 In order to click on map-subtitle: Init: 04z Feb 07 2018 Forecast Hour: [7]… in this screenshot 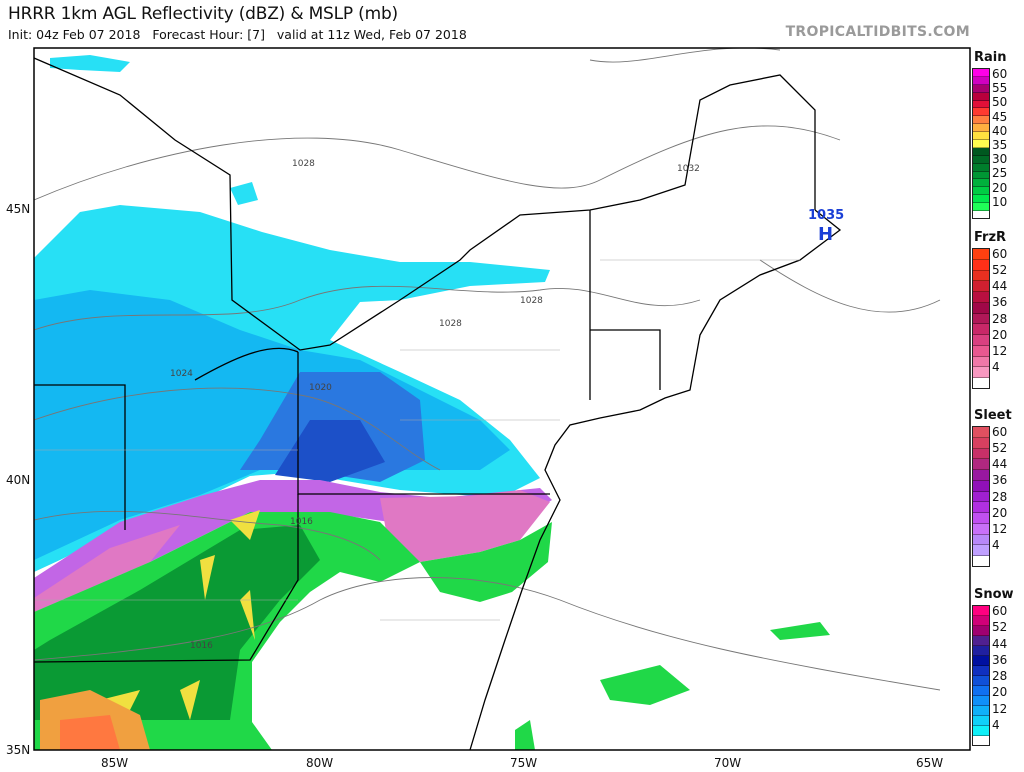, I will do `click(237, 34)`.